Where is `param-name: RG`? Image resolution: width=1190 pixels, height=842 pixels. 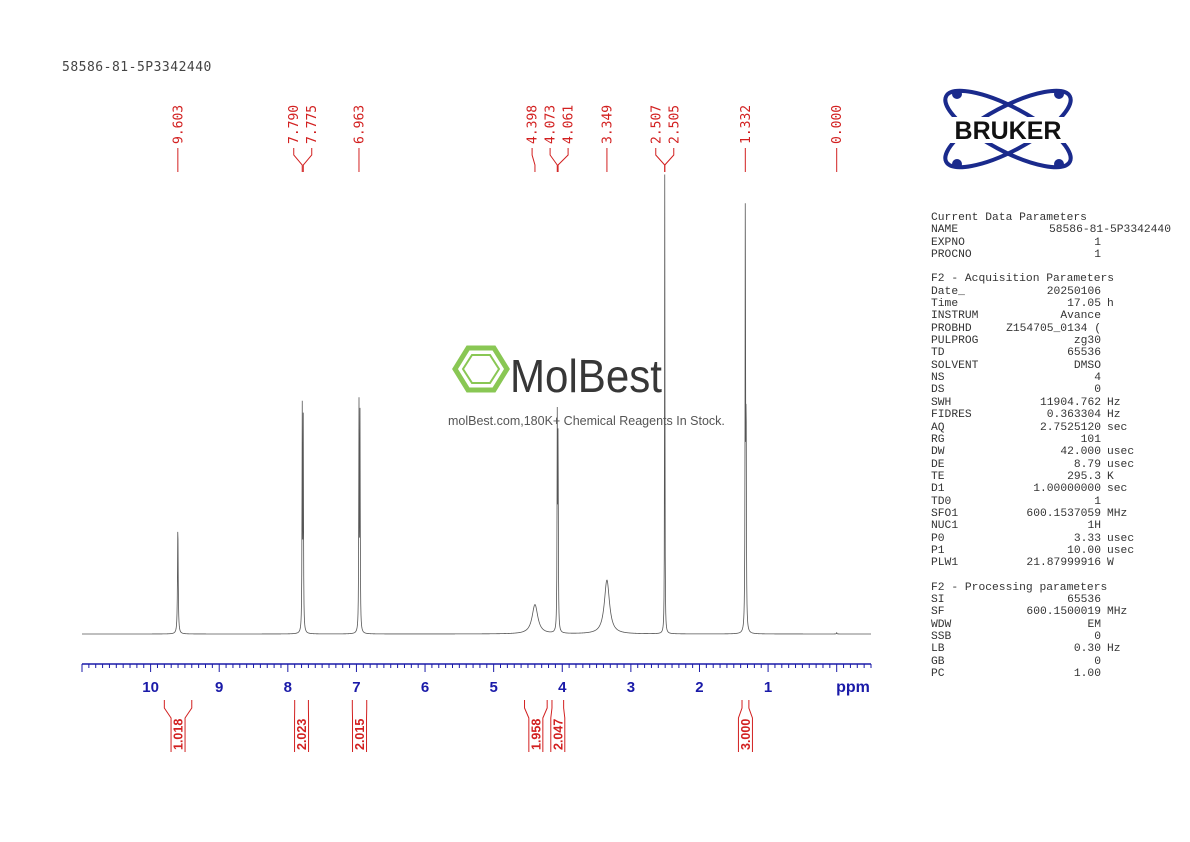 param-name: RG is located at coordinates (938, 439).